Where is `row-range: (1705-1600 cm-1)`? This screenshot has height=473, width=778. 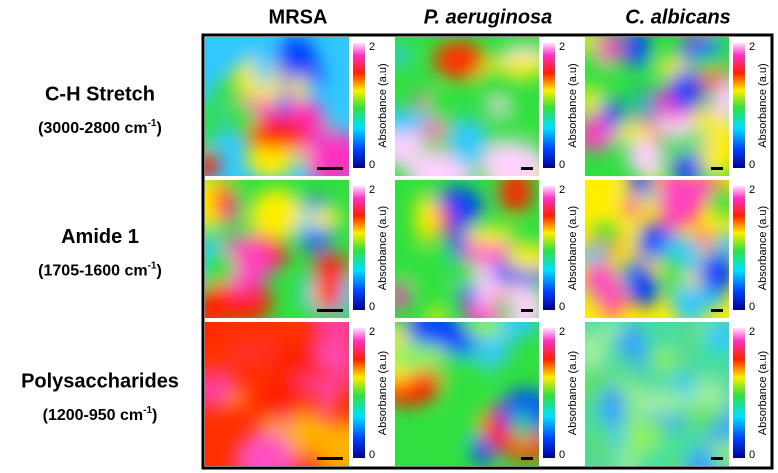 row-range: (1705-1600 cm-1) is located at coordinates (100, 270).